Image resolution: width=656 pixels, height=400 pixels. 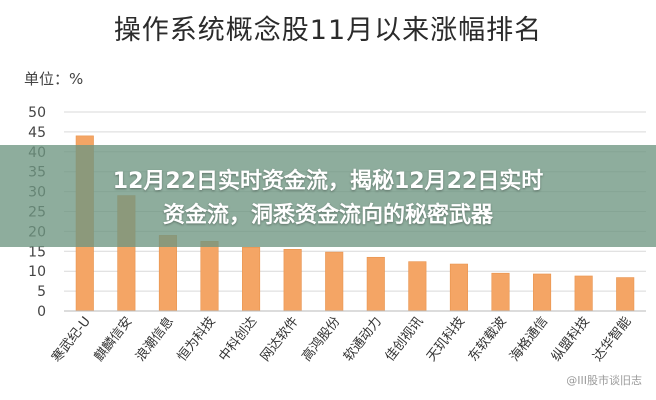 What do you see at coordinates (328, 30) in the screenshot?
I see `chart-title: 操作系统概念股11月以来涨幅排名` at bounding box center [328, 30].